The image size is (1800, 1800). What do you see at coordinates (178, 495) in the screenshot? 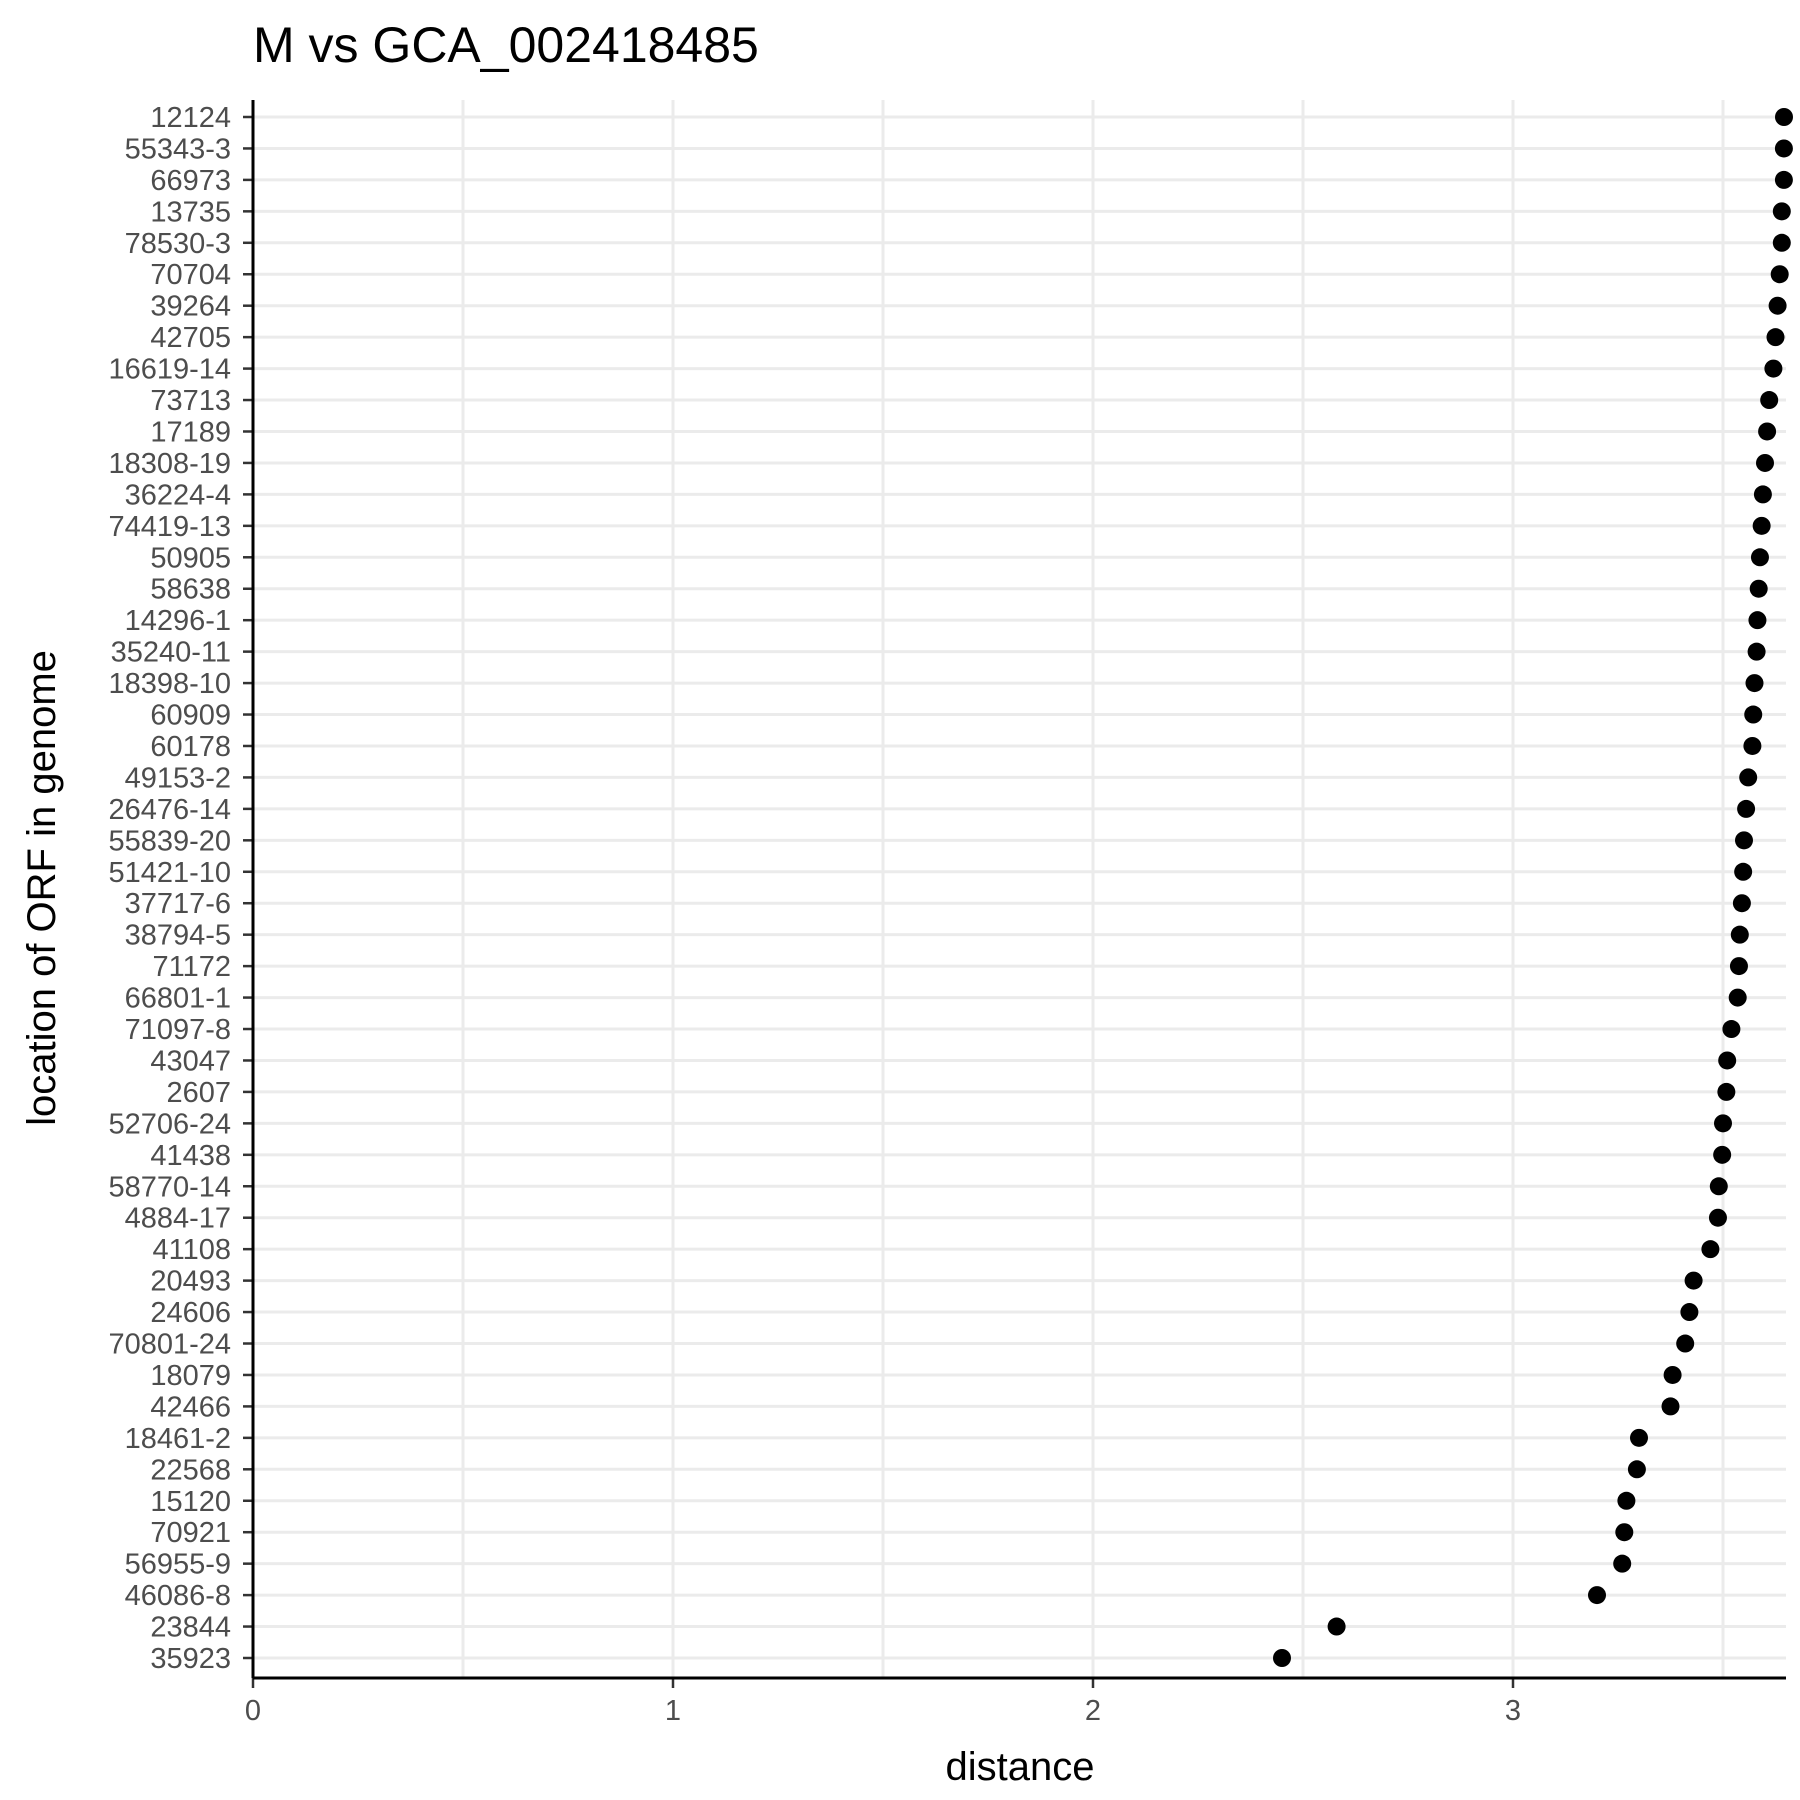
I see `y-tick-label: 36224-4` at bounding box center [178, 495].